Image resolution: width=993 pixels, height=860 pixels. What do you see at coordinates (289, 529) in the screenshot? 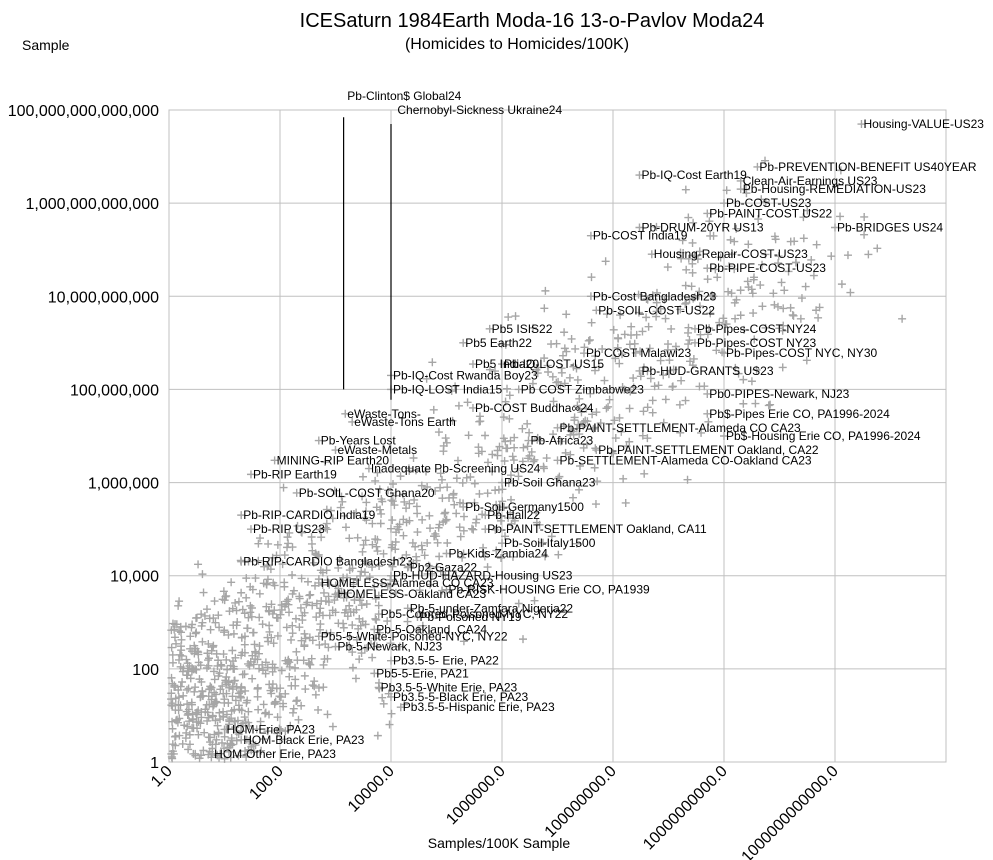
I see `point-annotation: Pb-RIP US23` at bounding box center [289, 529].